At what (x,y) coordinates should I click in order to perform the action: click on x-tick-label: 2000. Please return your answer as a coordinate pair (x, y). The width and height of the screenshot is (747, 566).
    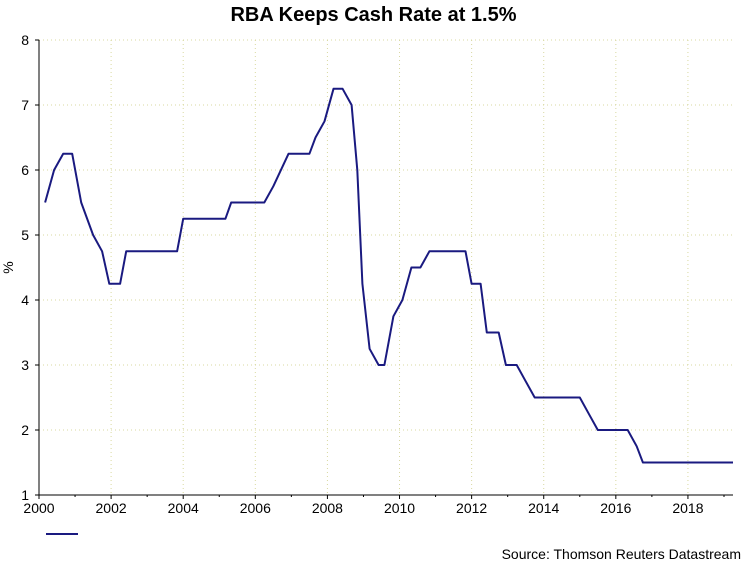
    Looking at the image, I should click on (38, 508).